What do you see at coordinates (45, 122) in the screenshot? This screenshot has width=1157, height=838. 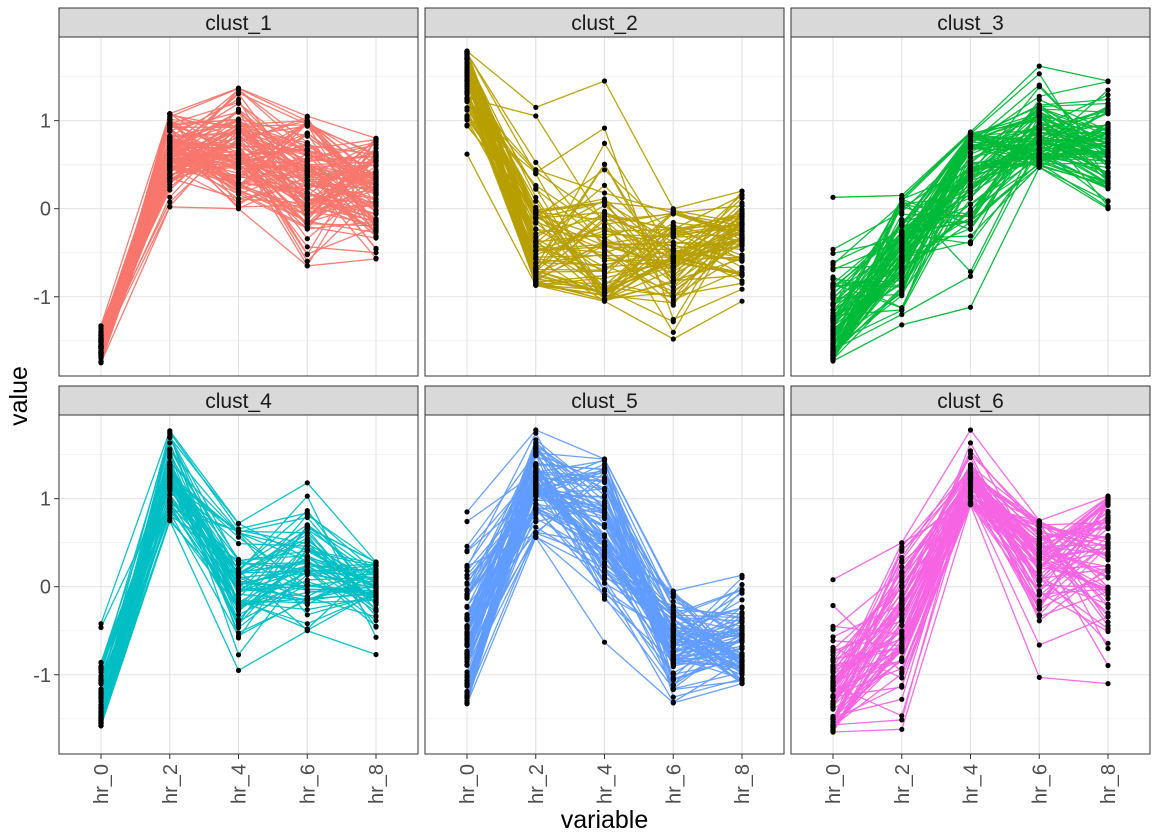 I see `y-tick-label: 1` at bounding box center [45, 122].